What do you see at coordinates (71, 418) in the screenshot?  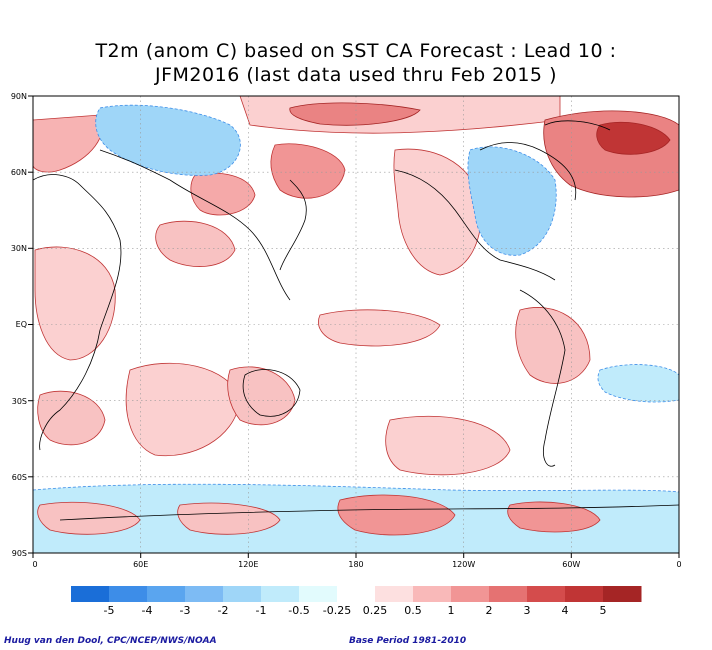 I see `warm-region-south-africa` at bounding box center [71, 418].